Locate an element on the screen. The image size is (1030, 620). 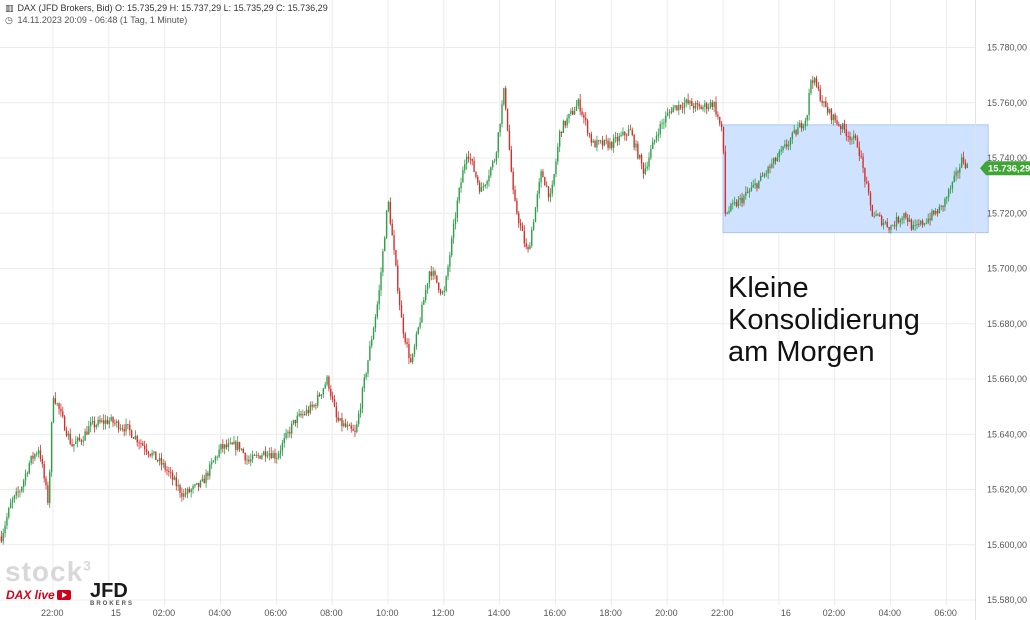
stock3-logo-text: stock is located at coordinates (44, 571).